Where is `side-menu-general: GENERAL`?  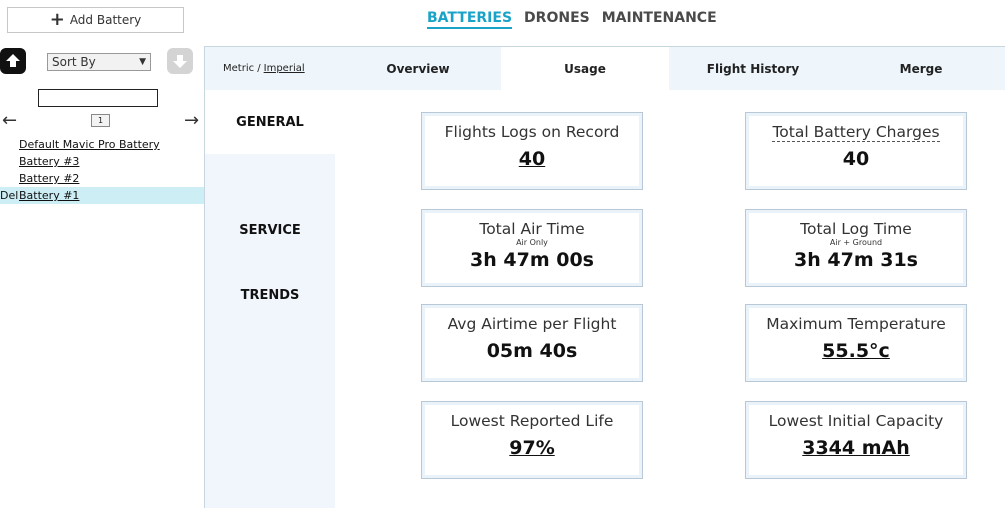
side-menu-general: GENERAL is located at coordinates (270, 122).